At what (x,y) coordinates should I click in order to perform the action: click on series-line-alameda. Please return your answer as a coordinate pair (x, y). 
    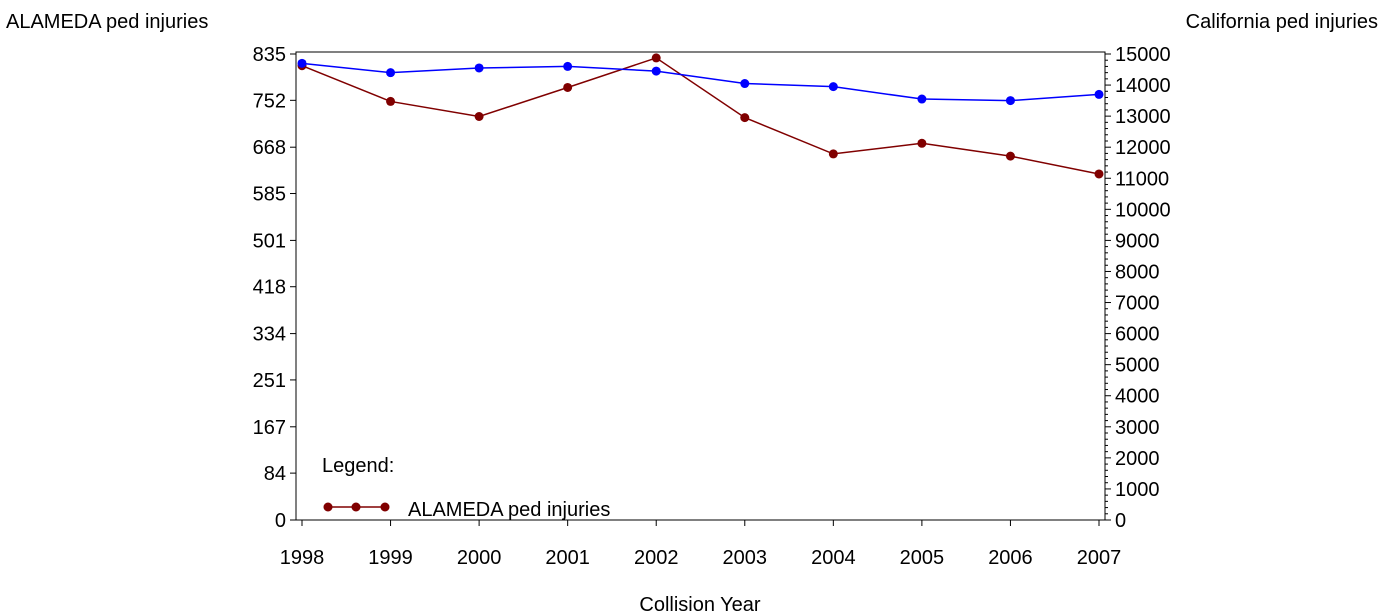
    Looking at the image, I should click on (700, 116).